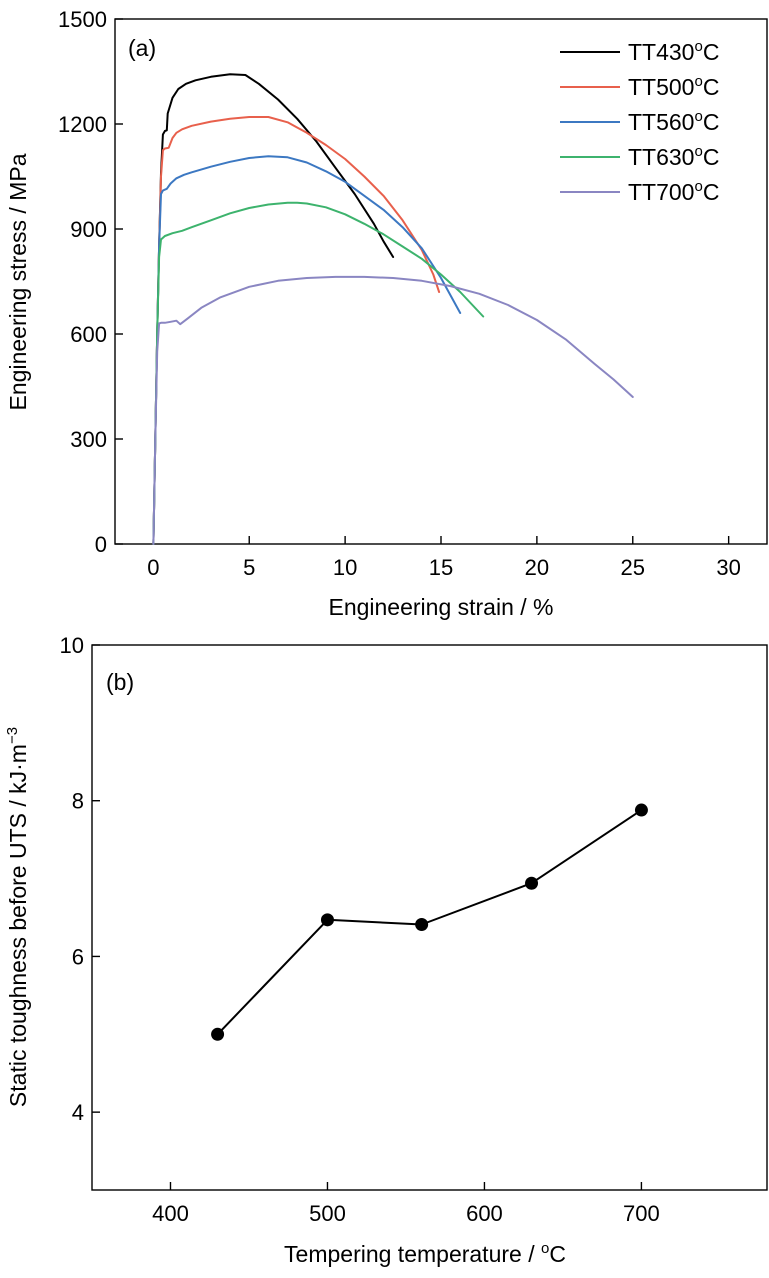 The width and height of the screenshot is (769, 1278). I want to click on x-axis-title-b-sup: o, so click(545, 1248).